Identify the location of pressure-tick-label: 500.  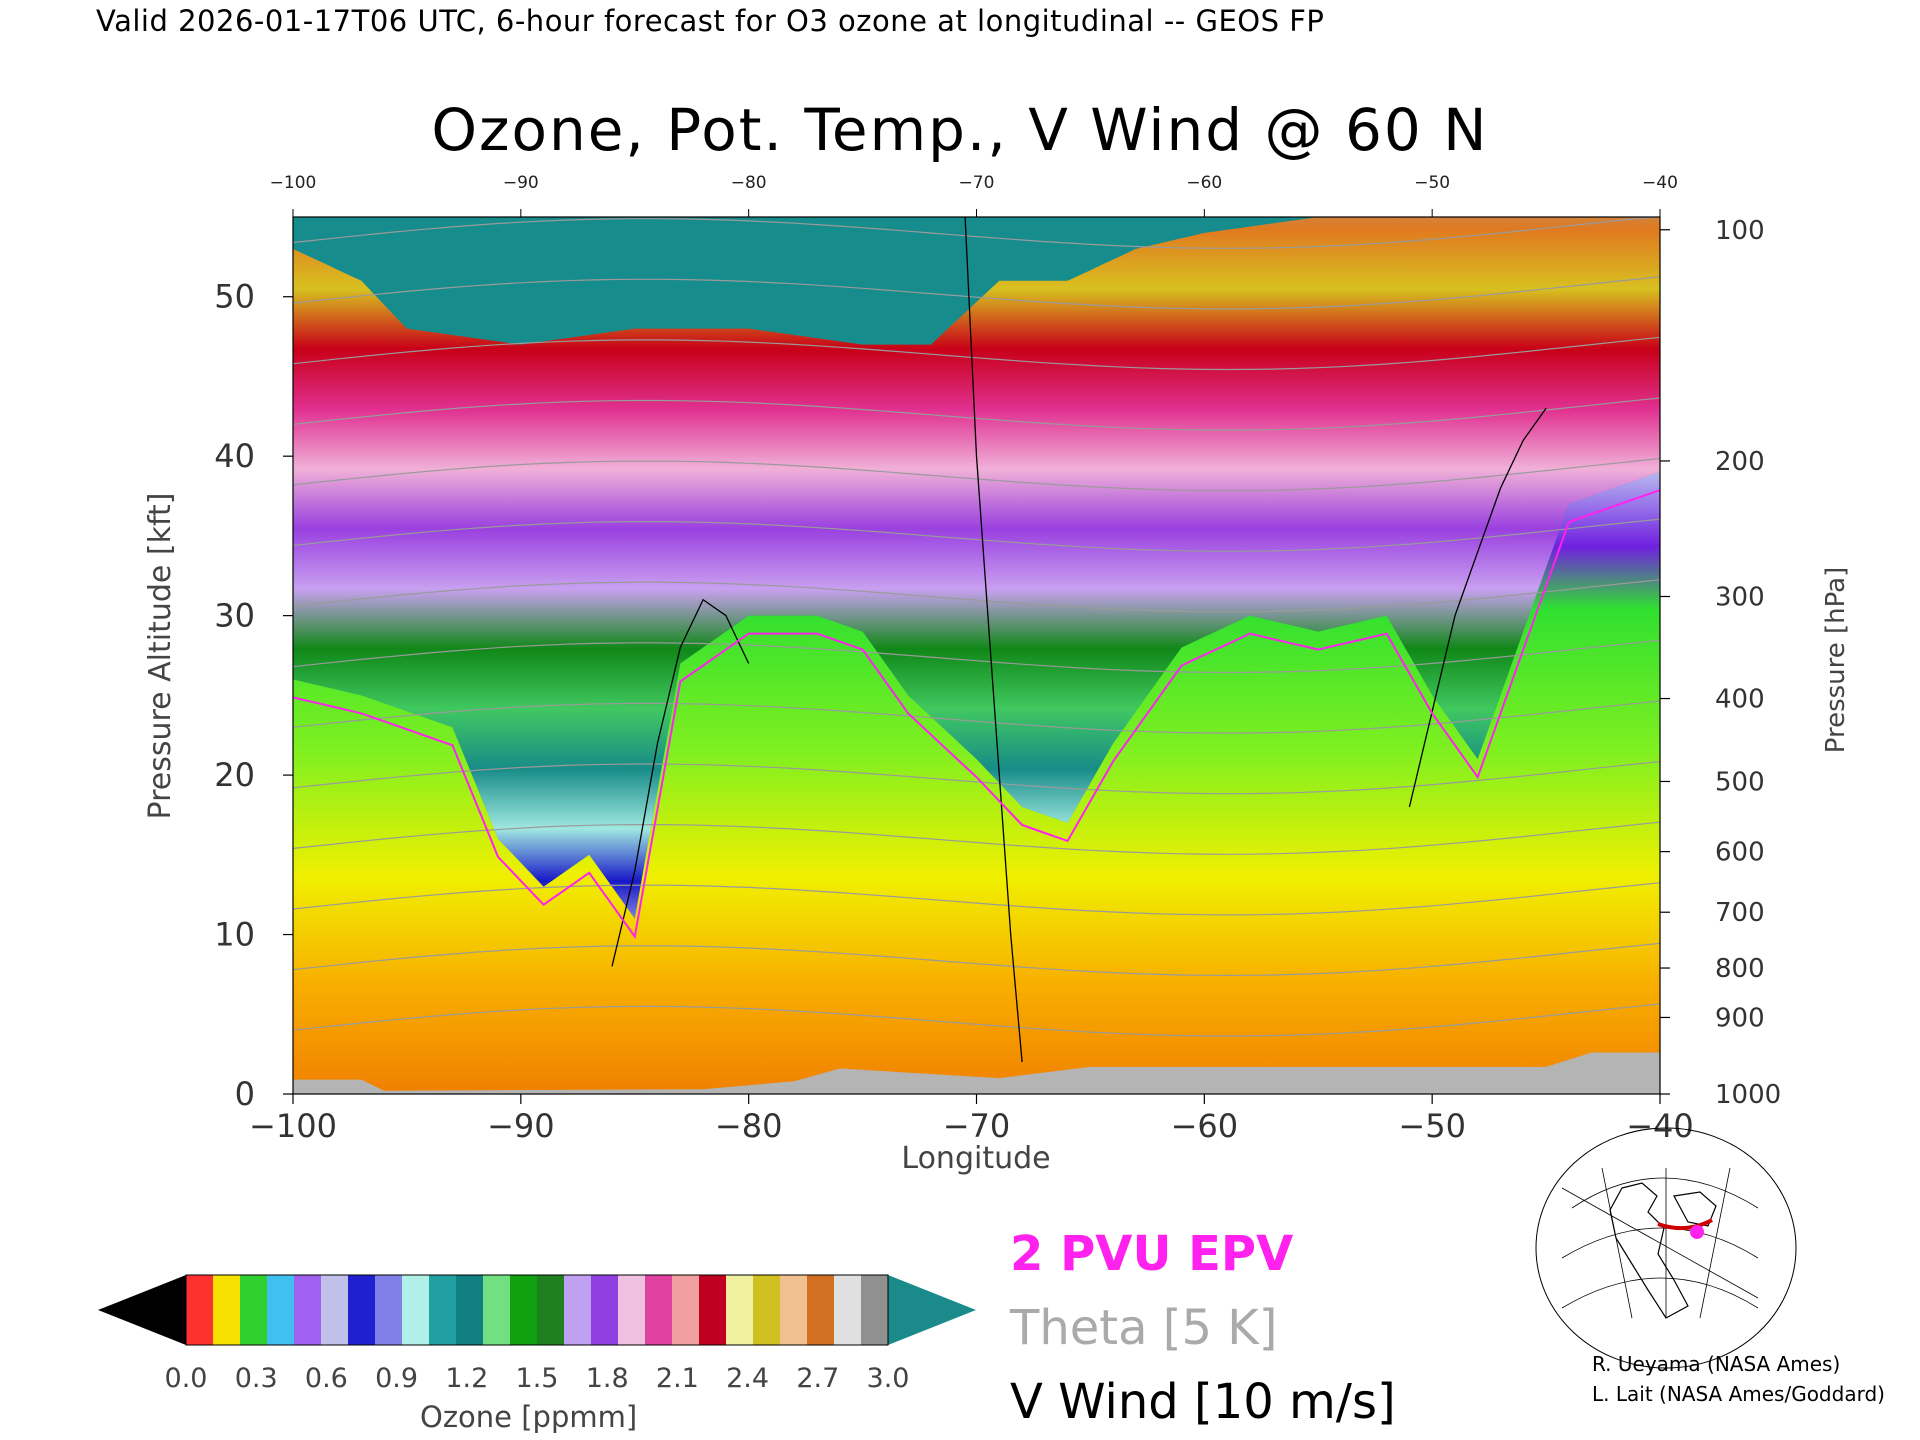
(1740, 782).